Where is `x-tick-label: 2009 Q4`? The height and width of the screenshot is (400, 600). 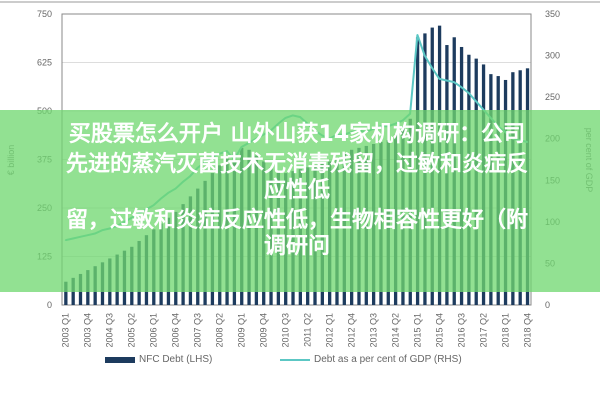 x-tick-label: 2009 Q4 is located at coordinates (264, 330).